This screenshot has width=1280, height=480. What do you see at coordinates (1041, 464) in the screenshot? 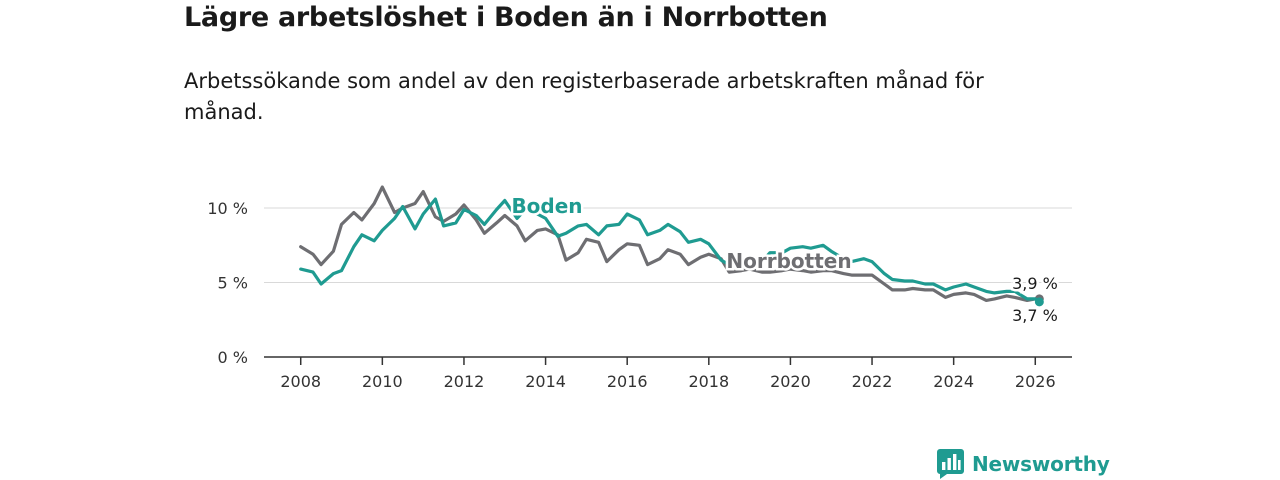
I see `brand-name: Newsworthy` at bounding box center [1041, 464].